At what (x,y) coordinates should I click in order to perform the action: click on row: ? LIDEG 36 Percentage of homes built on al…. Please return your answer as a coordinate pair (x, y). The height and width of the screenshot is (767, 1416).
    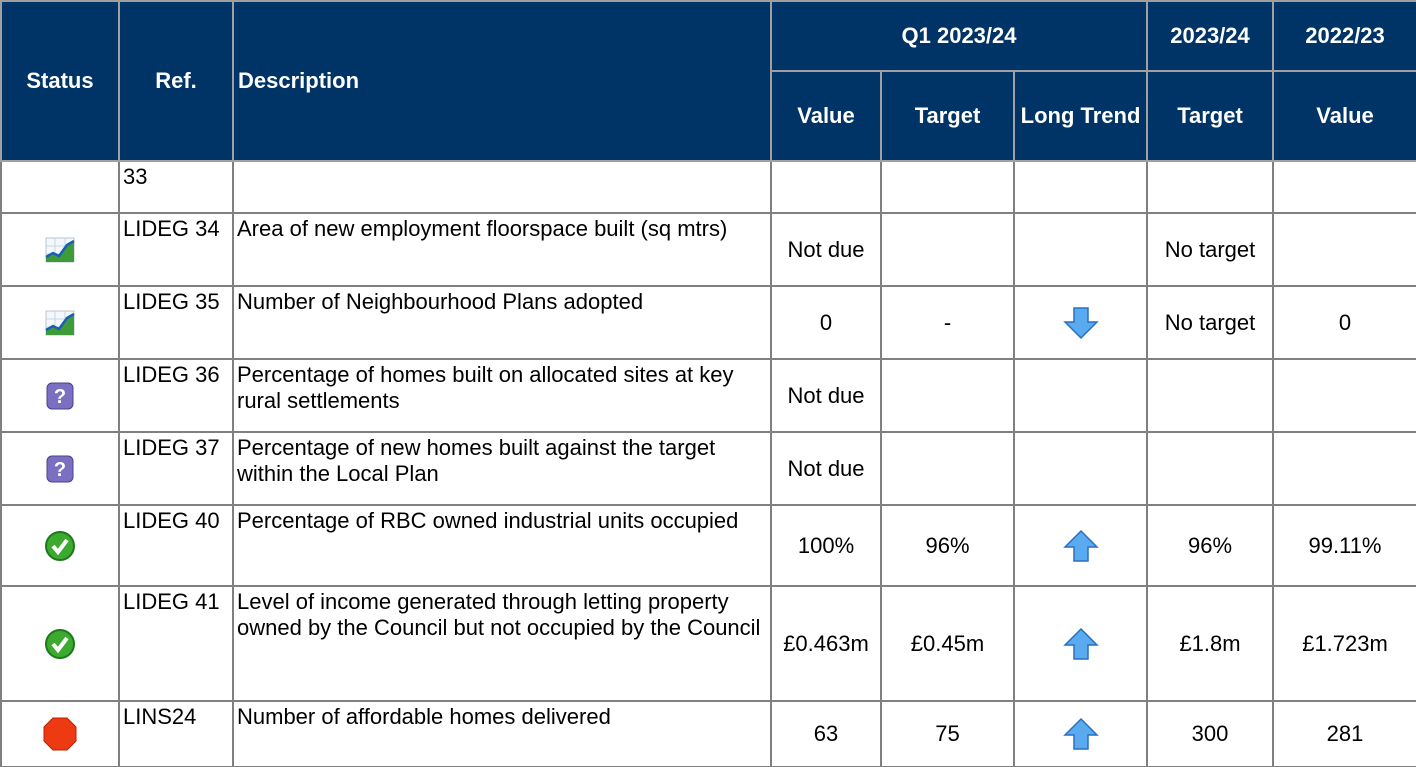
    Looking at the image, I should click on (708, 395).